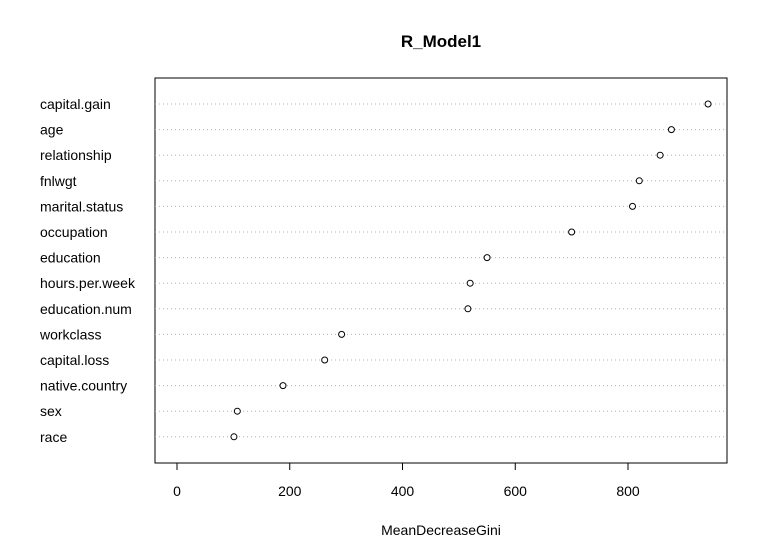 This screenshot has height=560, width=768. Describe the element at coordinates (53, 437) in the screenshot. I see `category-label: race` at that location.